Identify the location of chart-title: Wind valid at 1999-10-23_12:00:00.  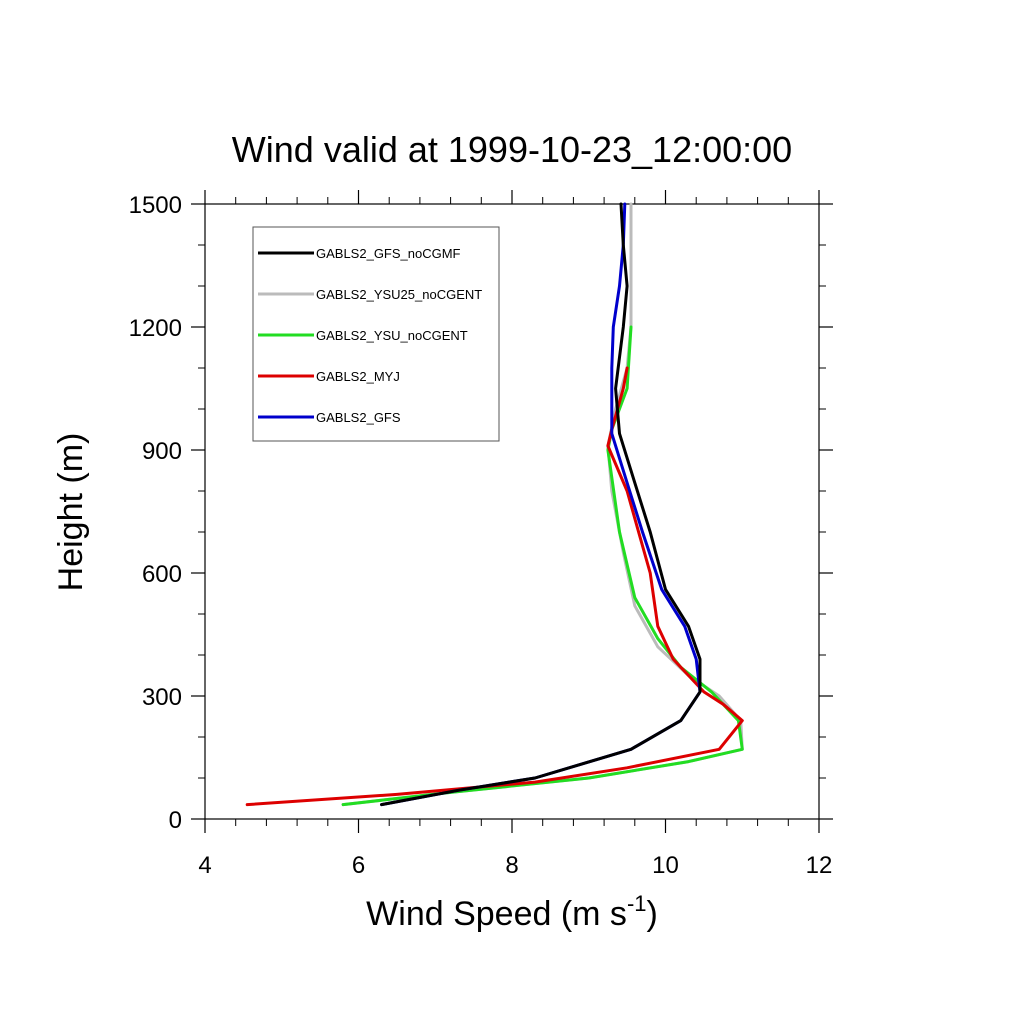
(512, 149).